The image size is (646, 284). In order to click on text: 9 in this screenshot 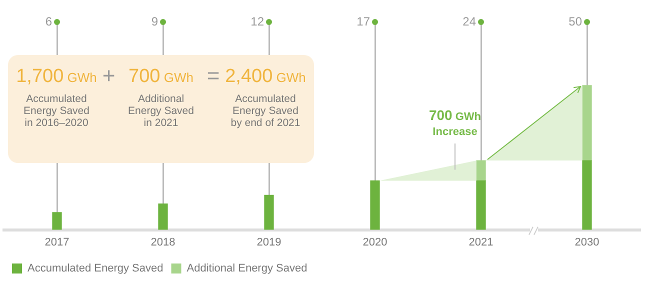, I will do `click(154, 21)`.